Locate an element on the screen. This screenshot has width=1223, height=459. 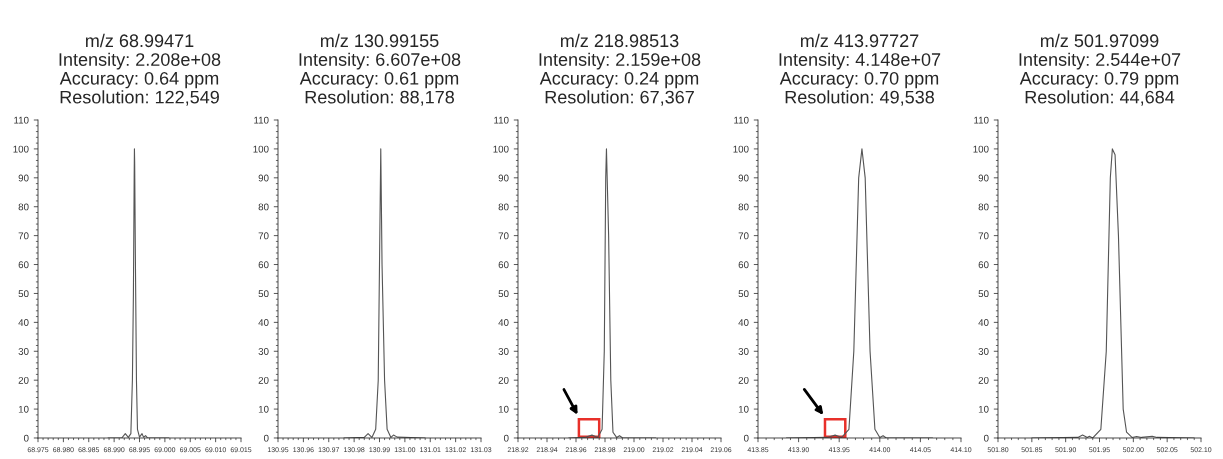
chart-title: m/z 130.99155 Intensity: 6.607e+08 Accuracy: 0.61 ppm Resolution: 88,178 is located at coordinates (380, 69).